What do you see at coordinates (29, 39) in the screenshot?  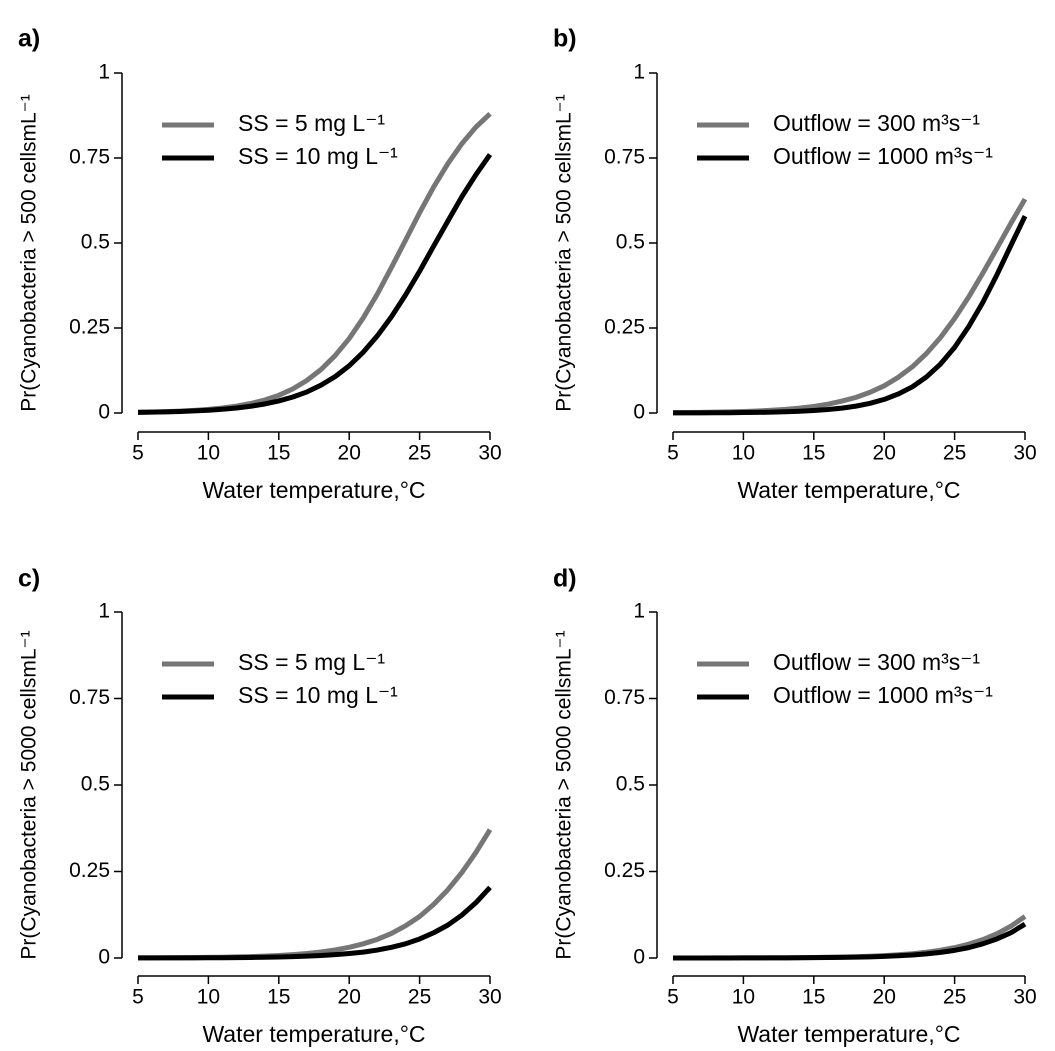 I see `panel-label: a)` at bounding box center [29, 39].